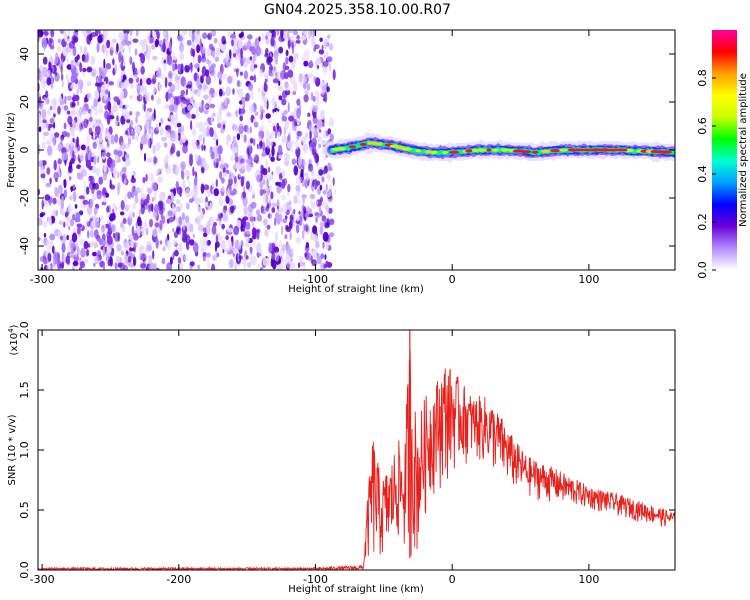  I want to click on y-tick-label: 0, so click(24, 150).